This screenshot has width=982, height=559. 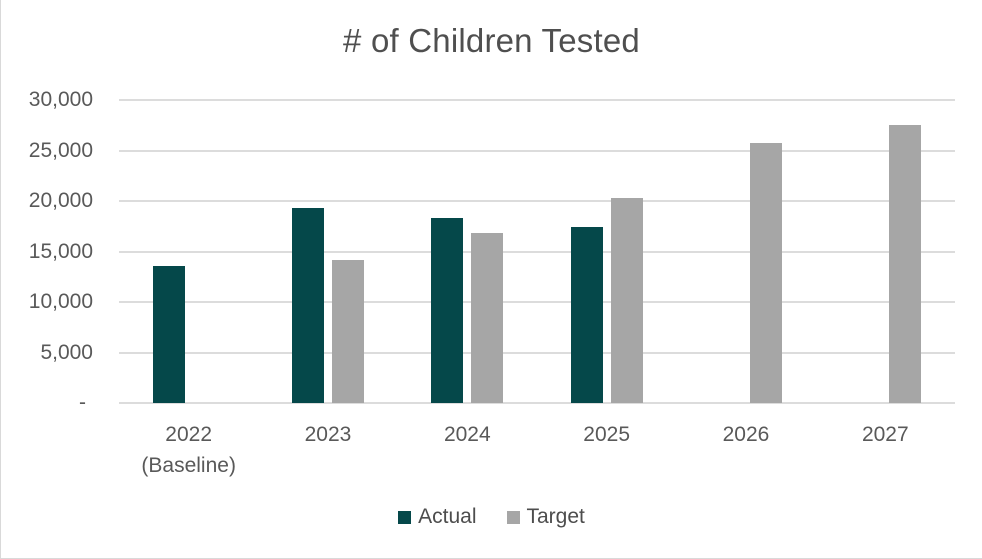 What do you see at coordinates (188, 465) in the screenshot?
I see `x-axis-sublabel: (Baseline)` at bounding box center [188, 465].